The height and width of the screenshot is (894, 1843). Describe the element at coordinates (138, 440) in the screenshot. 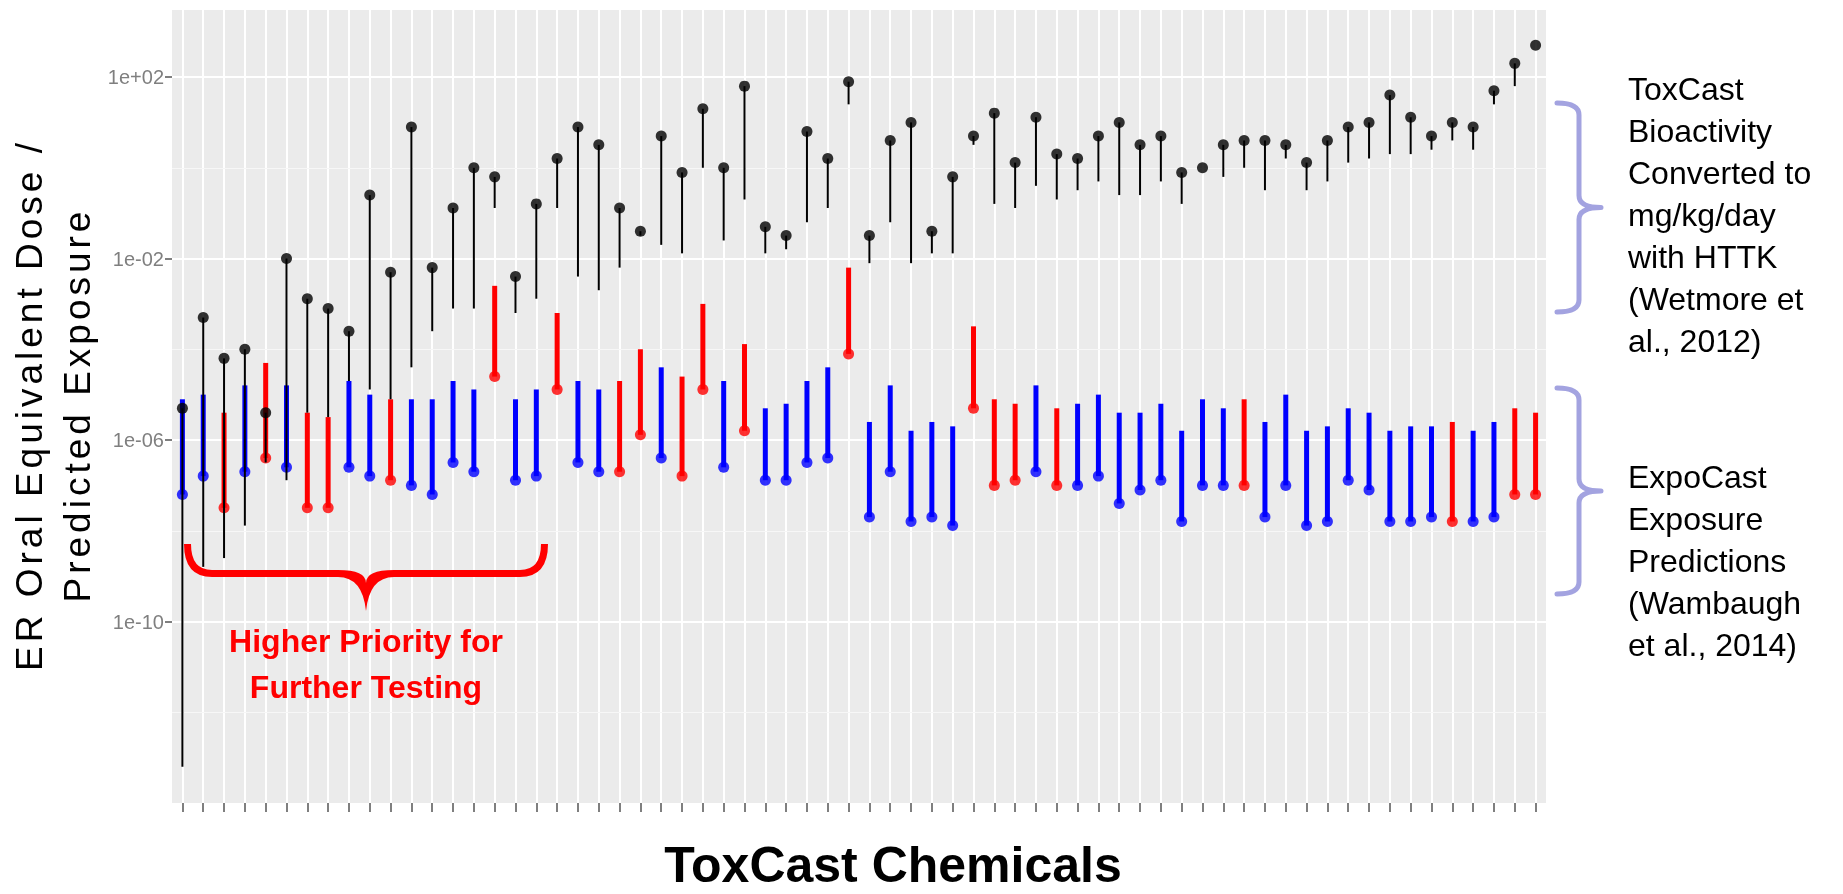

I see `y-tick-label: 1e-06` at that location.